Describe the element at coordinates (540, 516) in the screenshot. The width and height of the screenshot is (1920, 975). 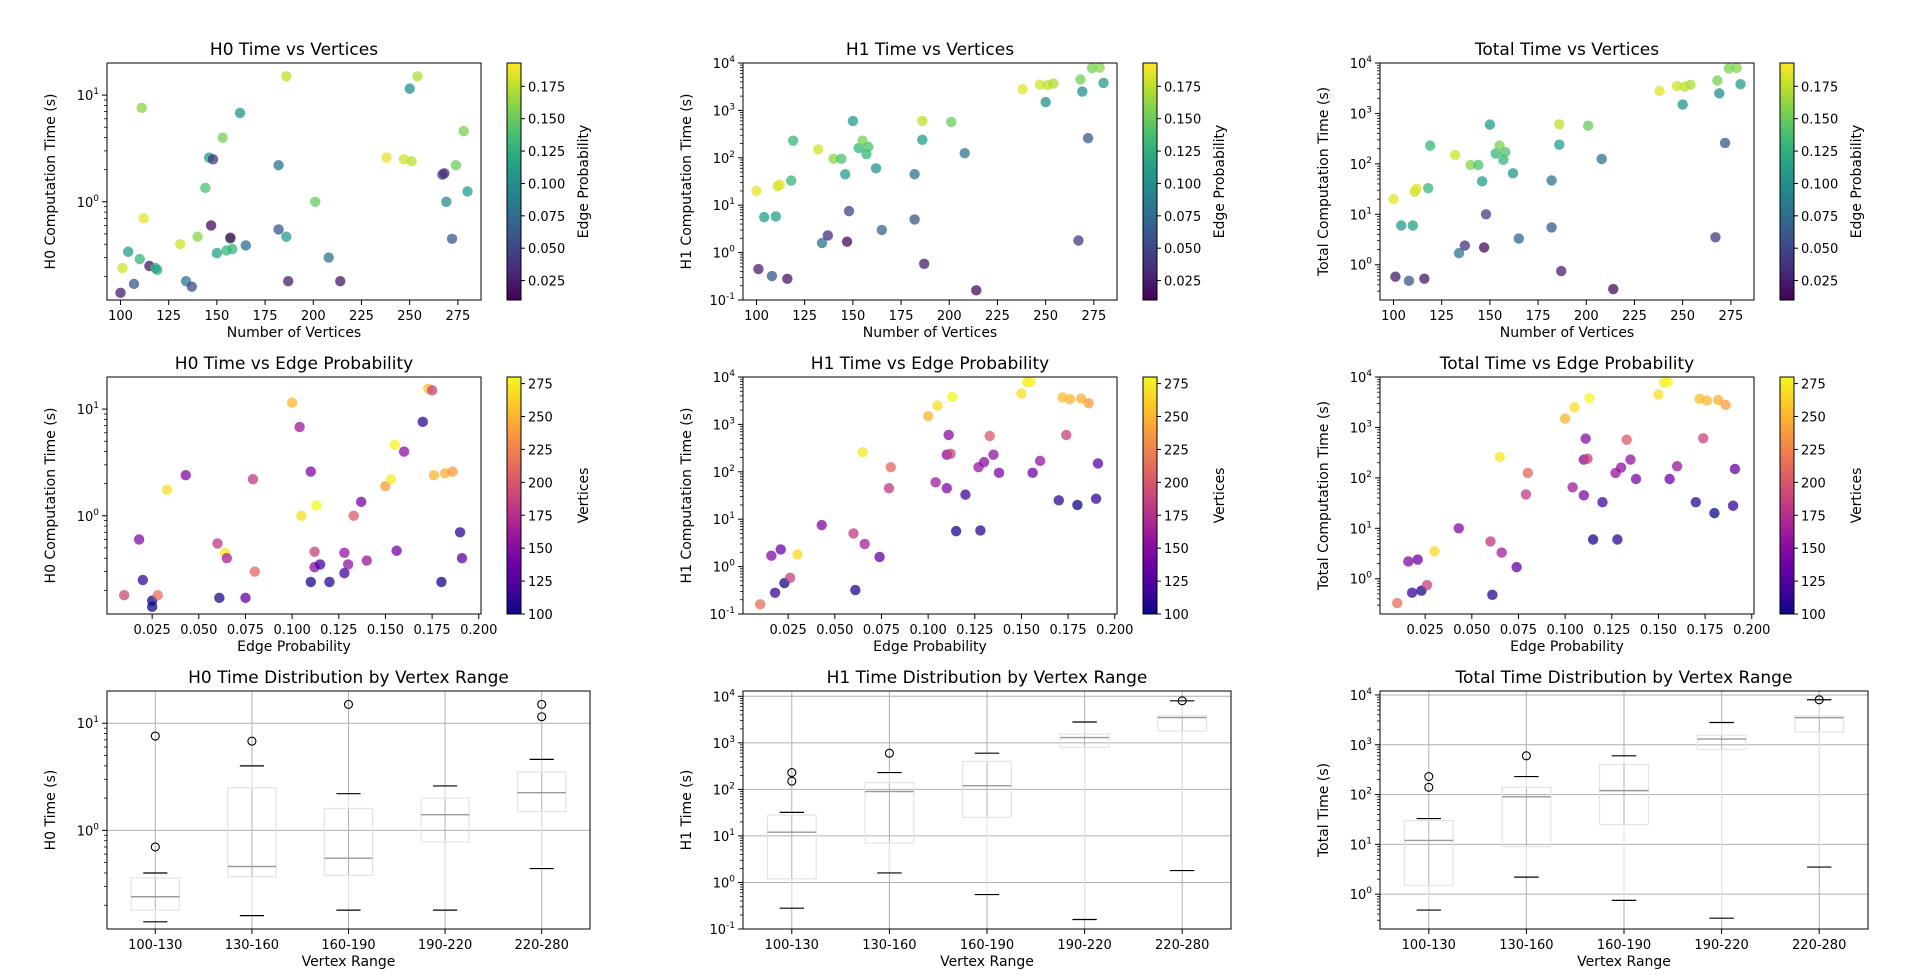
I see `colorbar-tick-label: 175` at that location.